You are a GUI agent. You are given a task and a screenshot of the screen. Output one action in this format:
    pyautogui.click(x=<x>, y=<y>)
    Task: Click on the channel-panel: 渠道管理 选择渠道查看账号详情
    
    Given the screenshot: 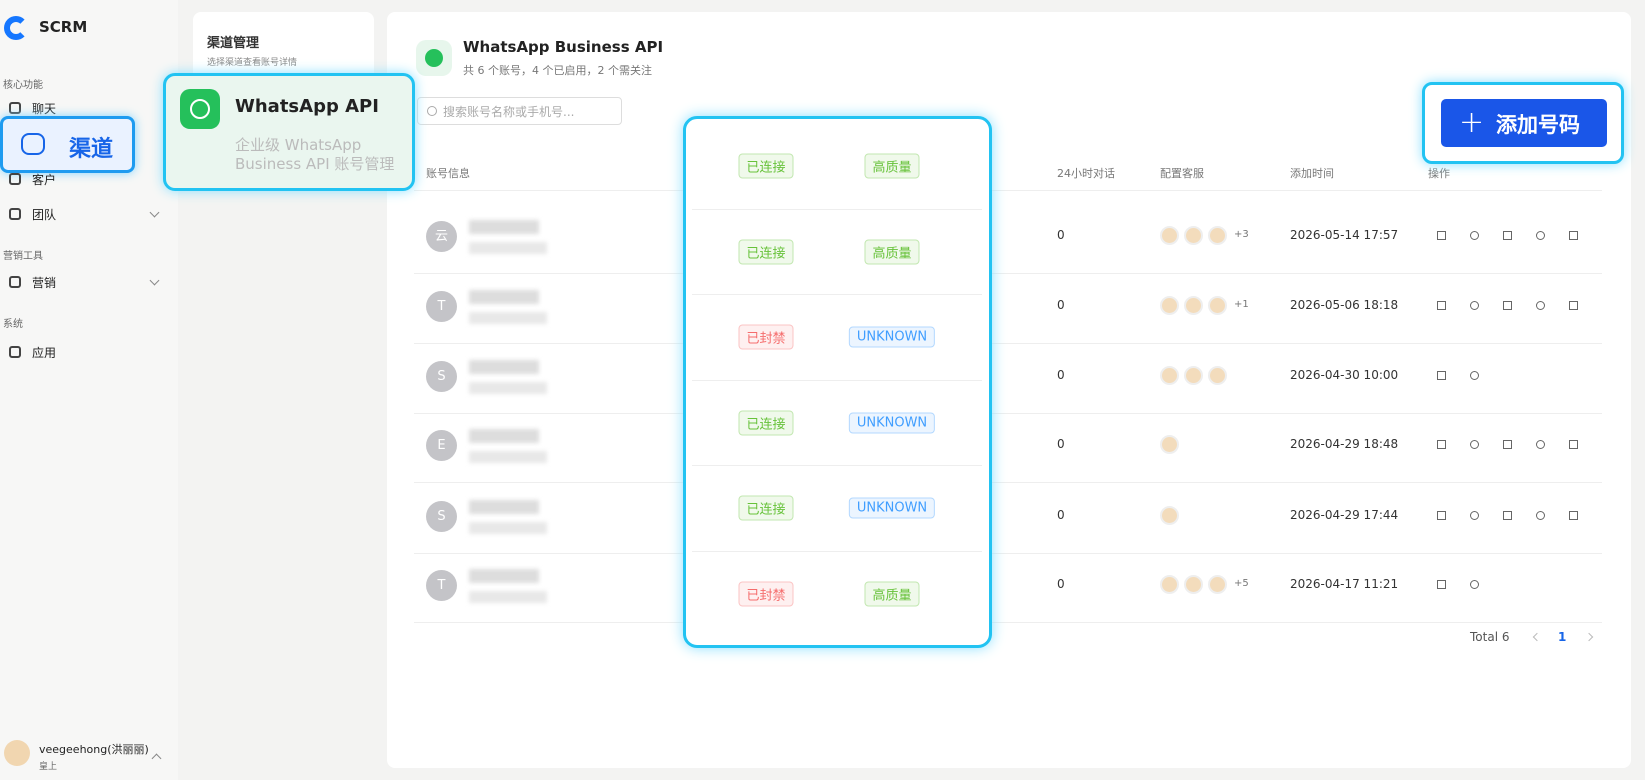 What is the action you would take?
    pyautogui.click(x=283, y=44)
    